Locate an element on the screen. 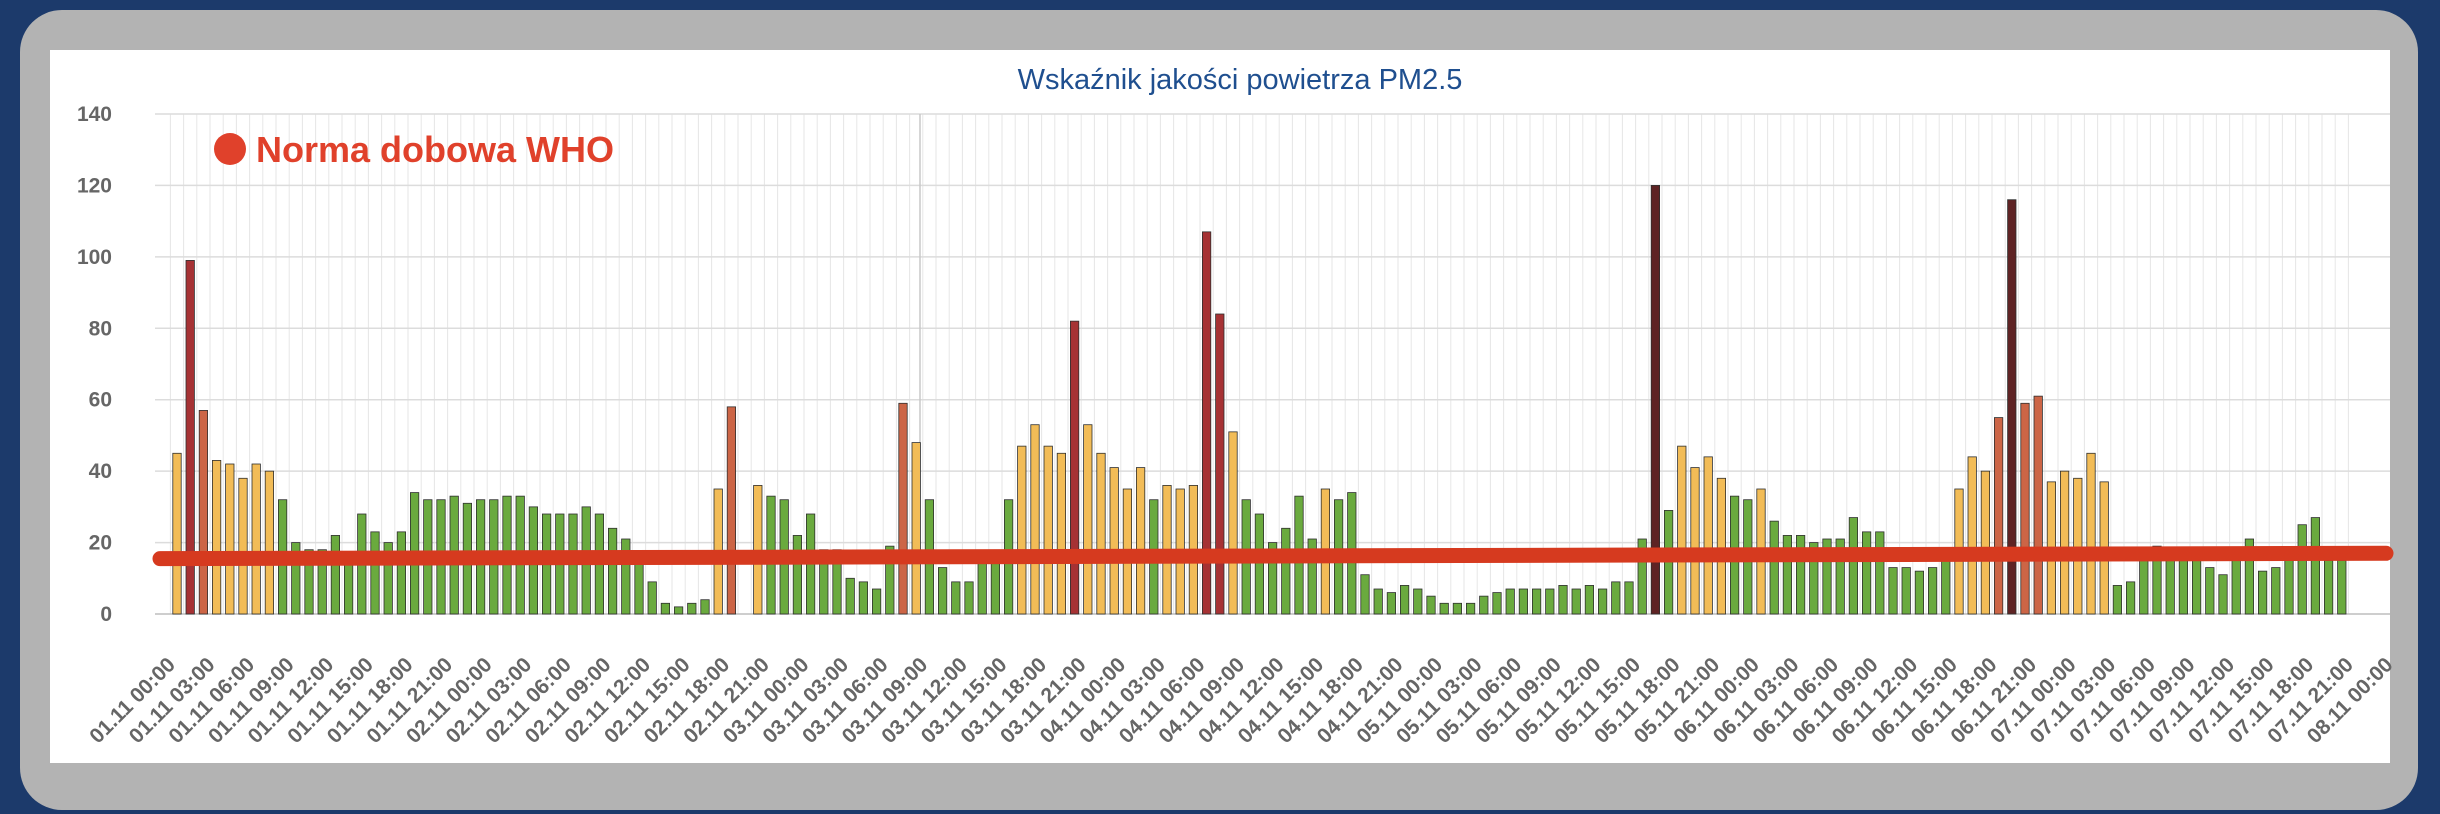 This screenshot has height=814, width=2440. y-tick-label: 0 is located at coordinates (106, 614).